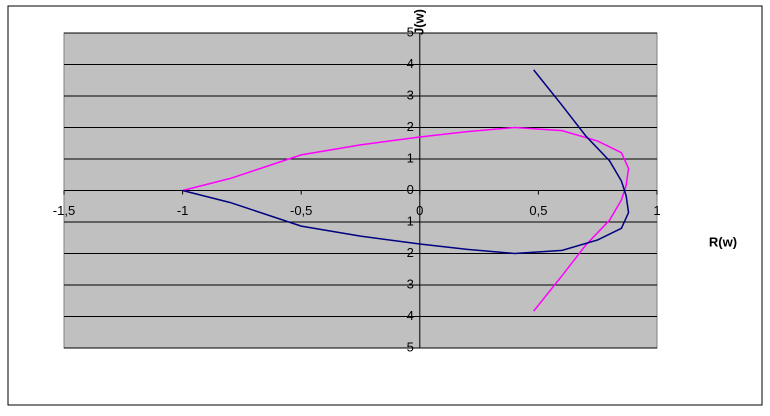 Image resolution: width=770 pixels, height=416 pixels. What do you see at coordinates (410, 31) in the screenshot?
I see `y-tick-label: 5` at bounding box center [410, 31].